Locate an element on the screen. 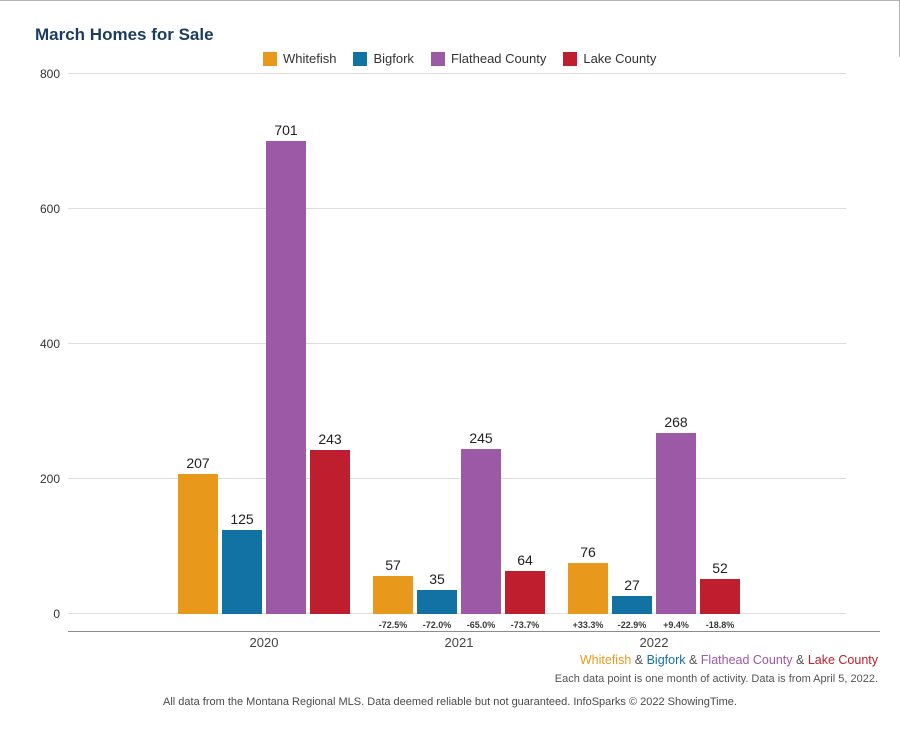 The image size is (900, 750). legend-swatch-flathead-county is located at coordinates (437, 58).